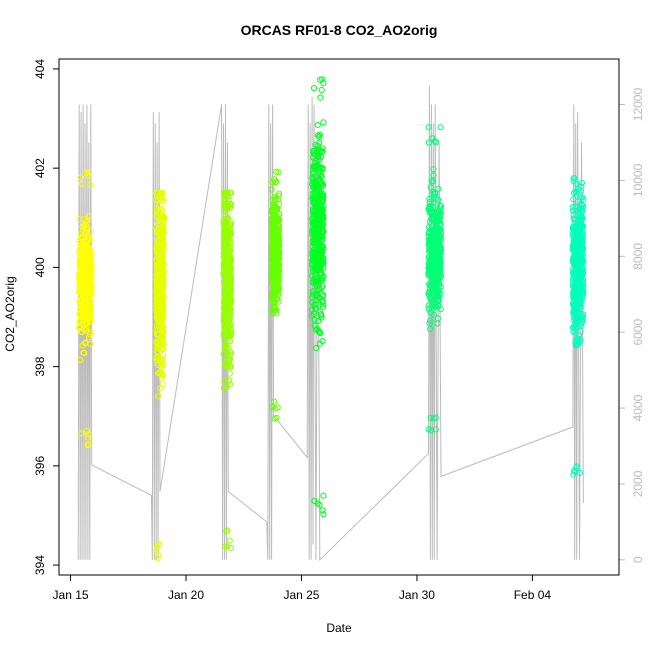 This screenshot has width=650, height=650. Describe the element at coordinates (638, 483) in the screenshot. I see `y2-tick-label: 2000` at that location.